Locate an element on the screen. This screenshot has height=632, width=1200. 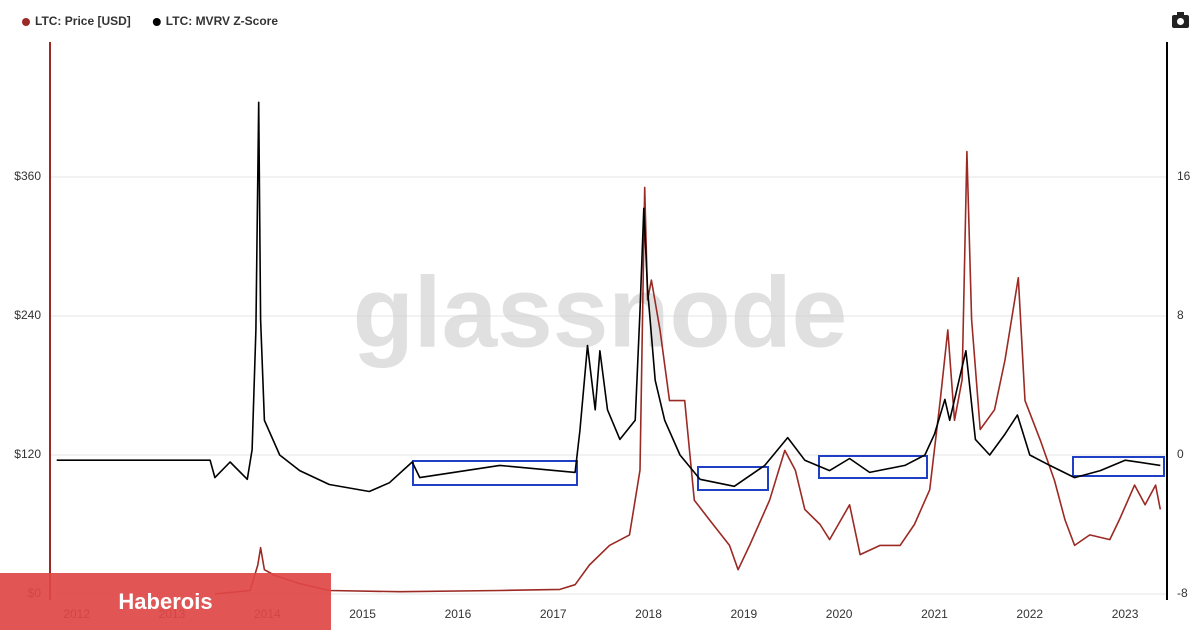
legend-label: LTC: Price [USD] is located at coordinates (83, 21).